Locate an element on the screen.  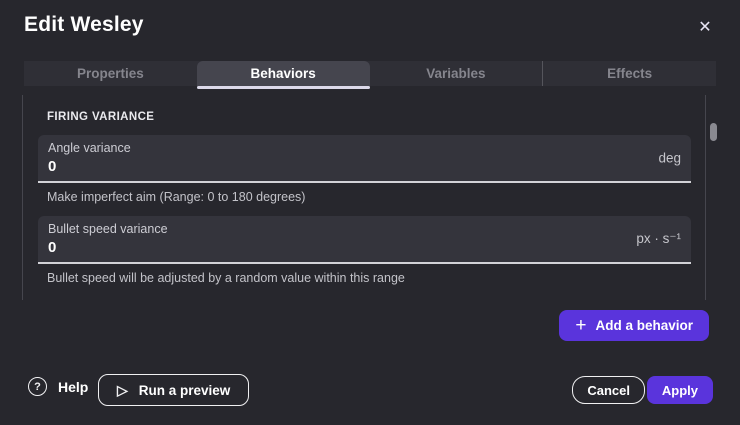
cancel-button: Cancel is located at coordinates (608, 390).